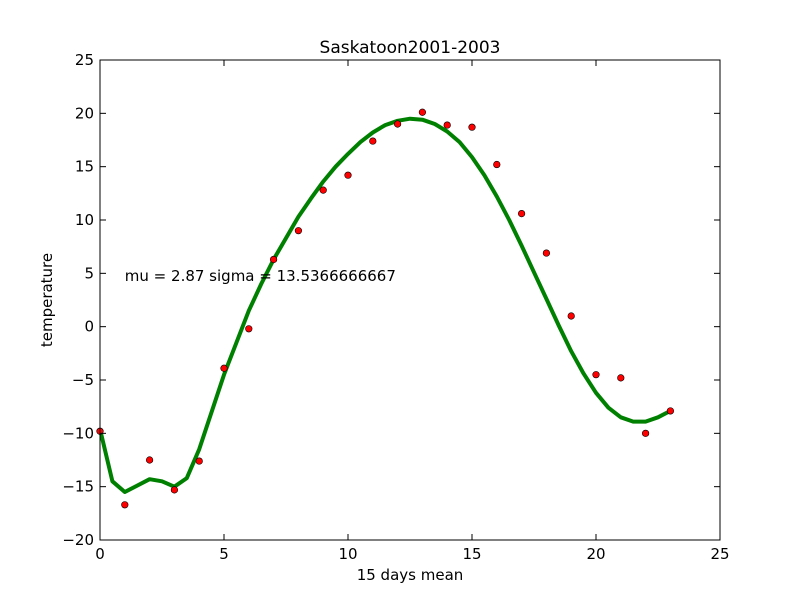 This screenshot has height=600, width=800. I want to click on y-axis-label: temperature, so click(47, 300).